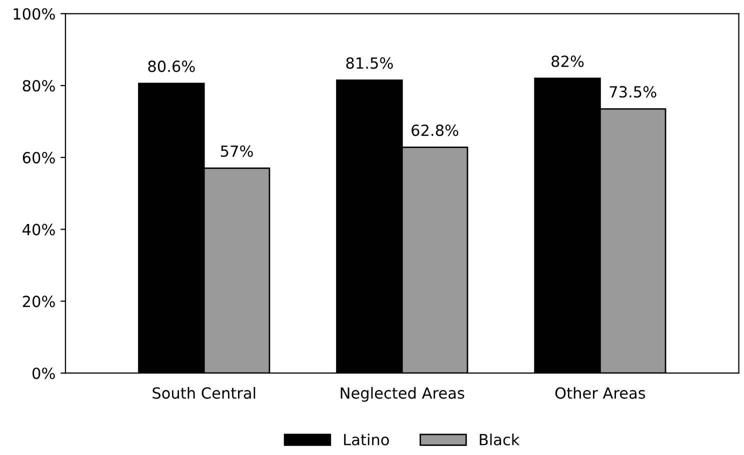  What do you see at coordinates (204, 392) in the screenshot?
I see `x-tick-label: South Central` at bounding box center [204, 392].